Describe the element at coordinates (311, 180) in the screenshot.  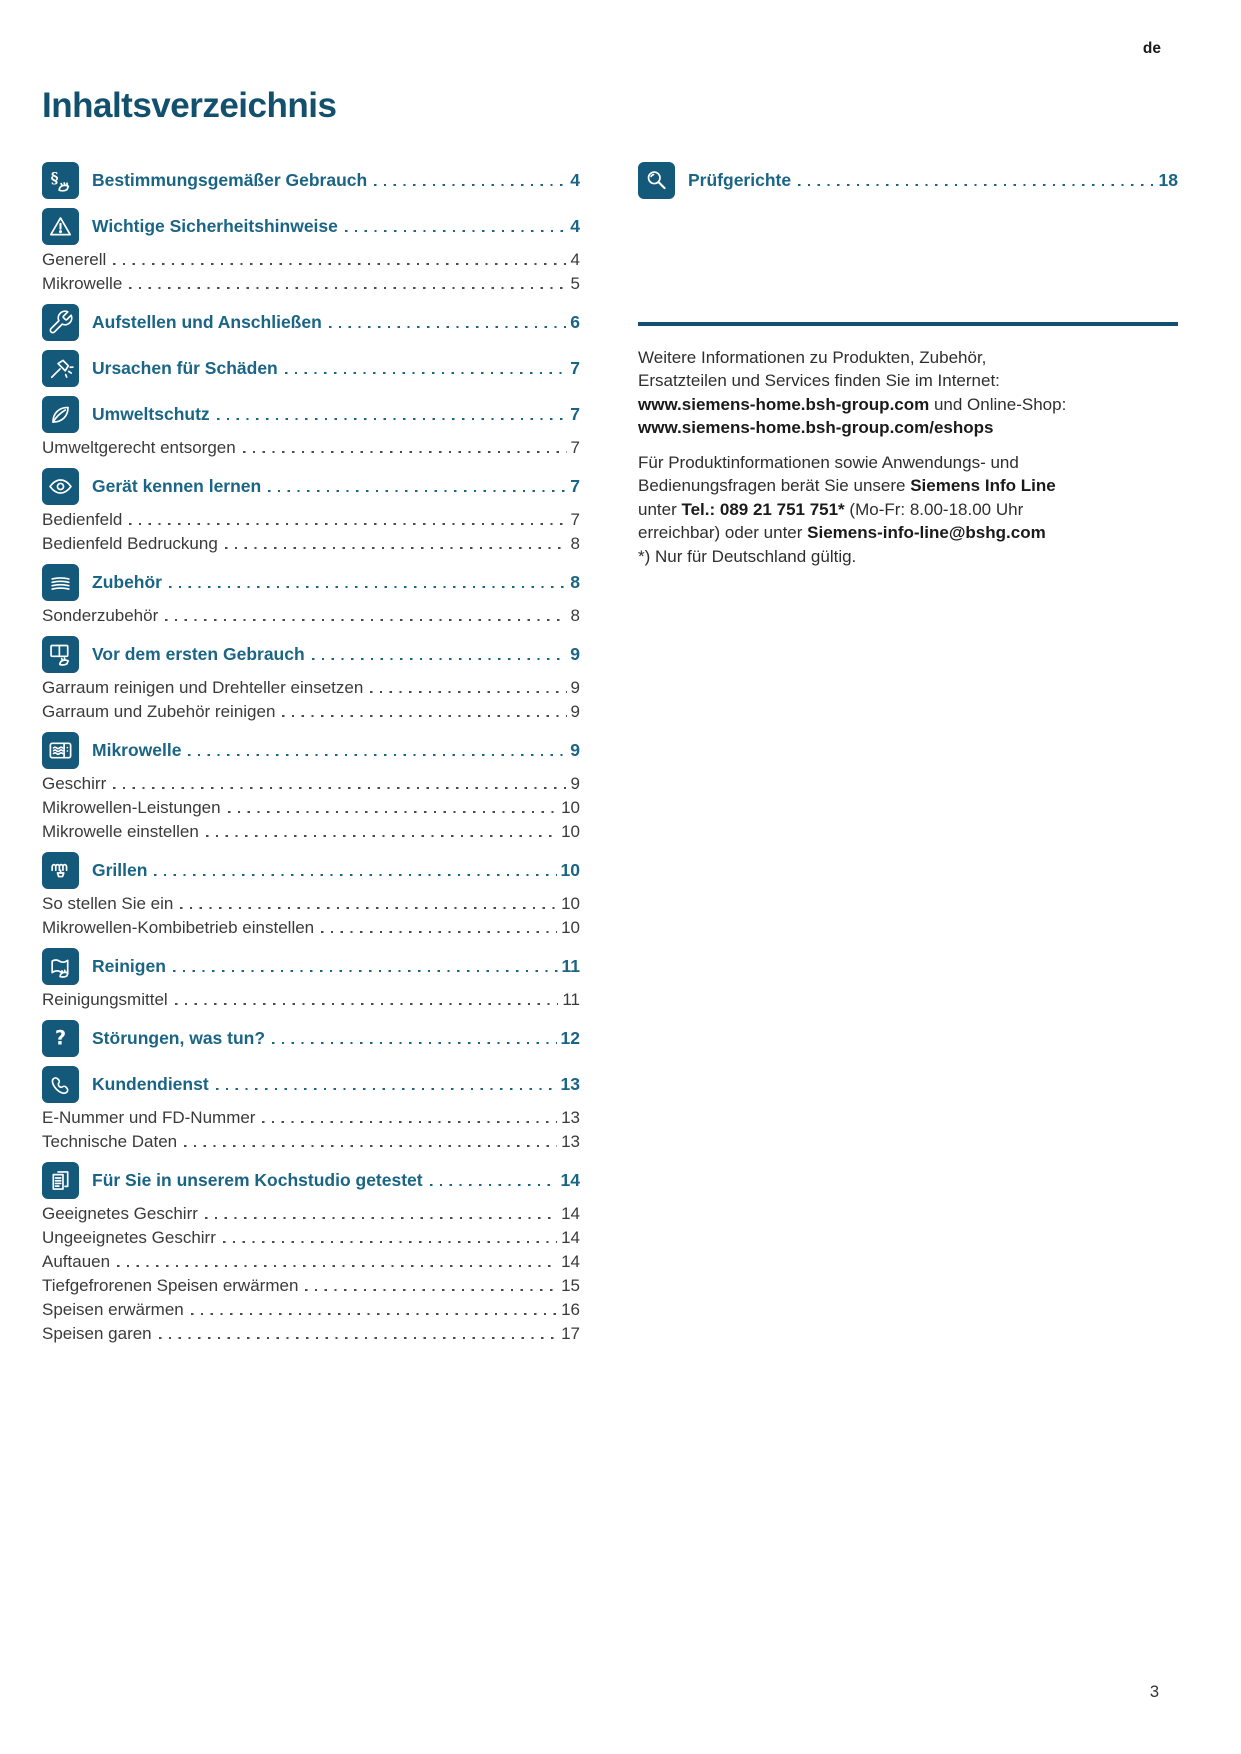
I see `toc-section-row: § Bestimmungsgemäßer Gebrauch 4` at that location.